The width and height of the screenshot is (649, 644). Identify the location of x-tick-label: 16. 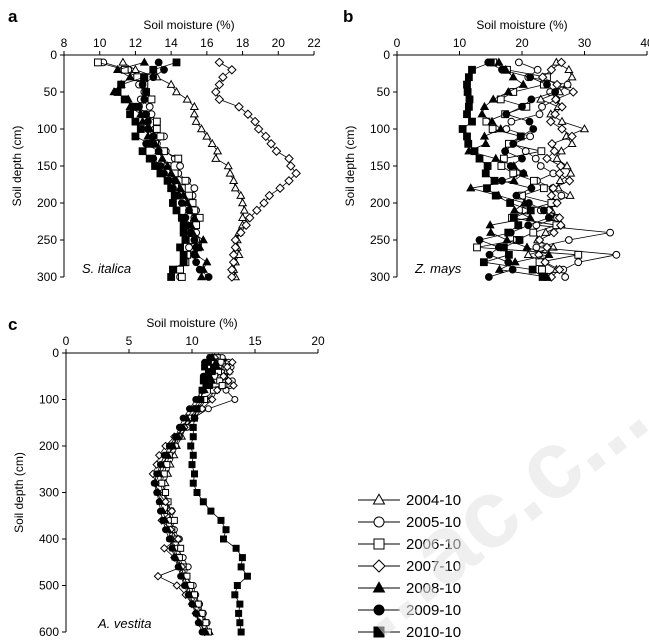
(207, 43).